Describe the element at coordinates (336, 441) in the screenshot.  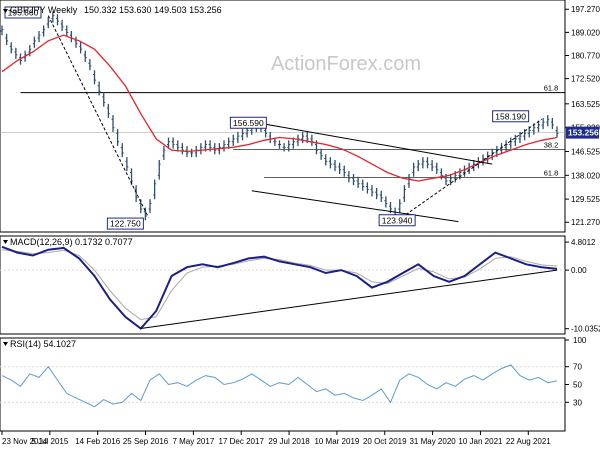
I see `x-tick-label: 10 Mar 2019` at that location.